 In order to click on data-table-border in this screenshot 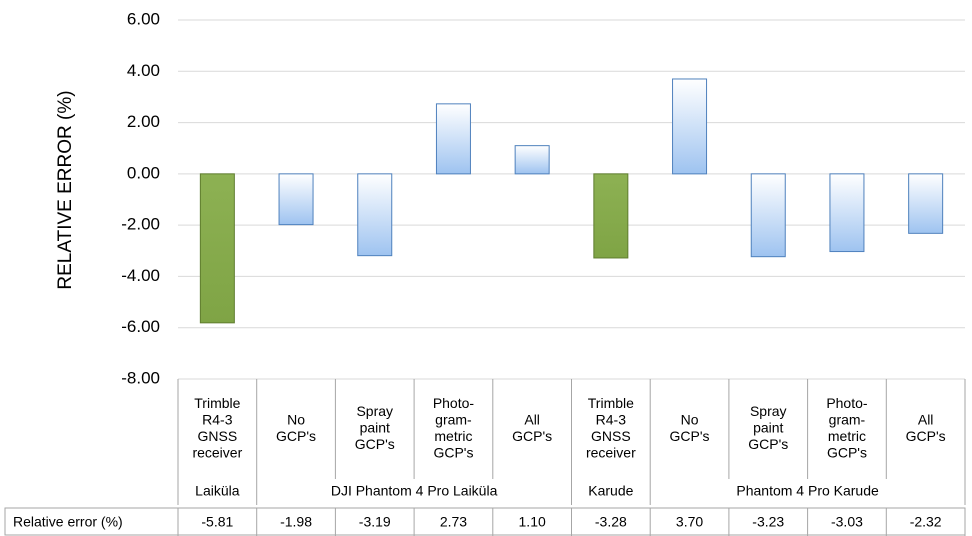, I will do `click(485, 521)`.